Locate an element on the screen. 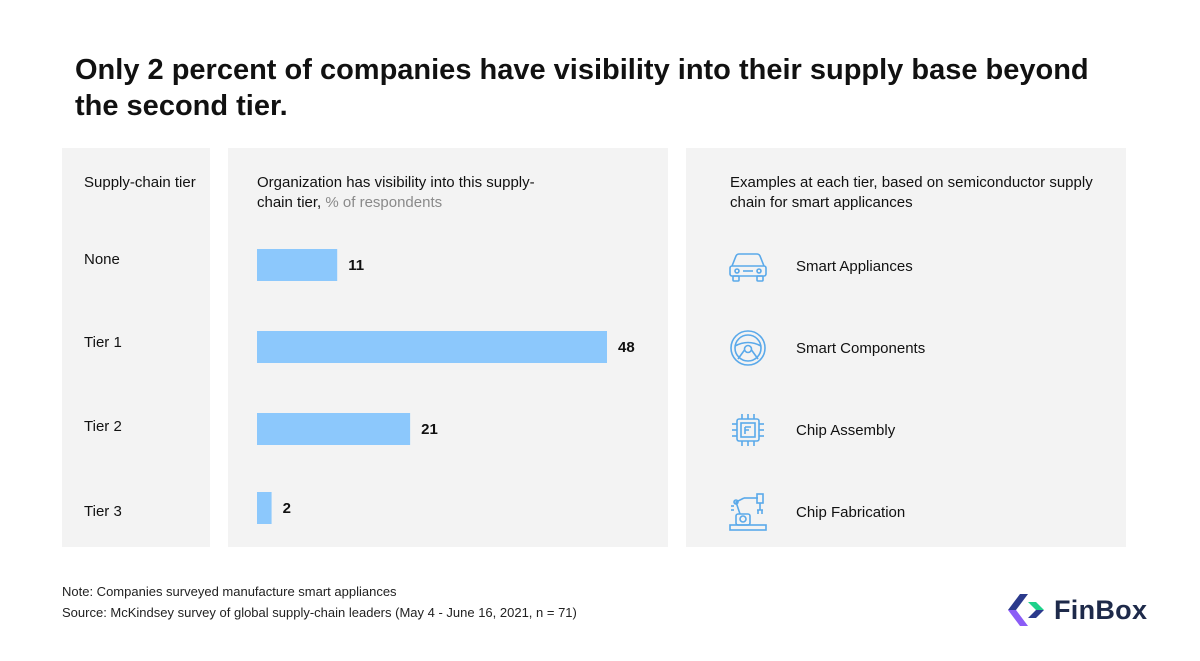 The height and width of the screenshot is (661, 1200). bar-value-label: 11 is located at coordinates (356, 265).